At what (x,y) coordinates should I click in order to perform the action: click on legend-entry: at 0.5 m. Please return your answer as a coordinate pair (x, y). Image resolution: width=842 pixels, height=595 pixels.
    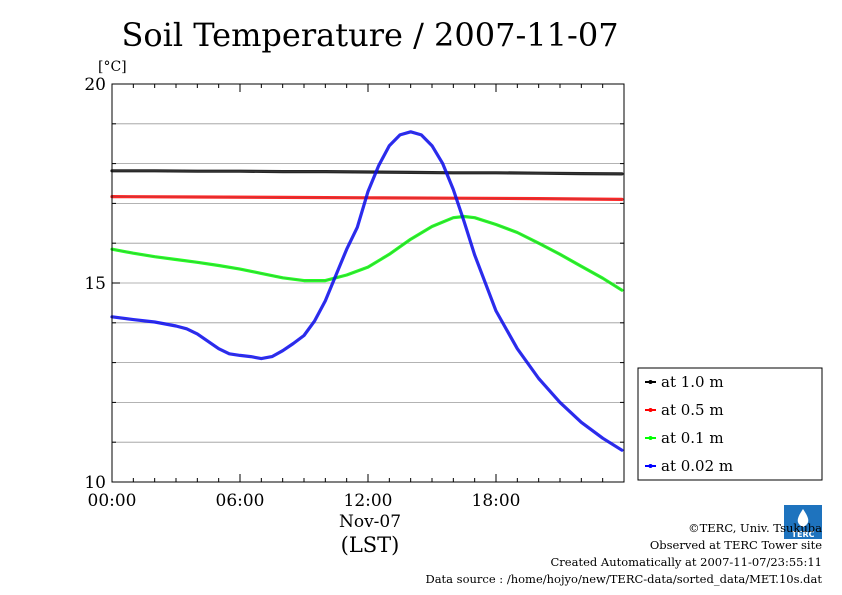
    Looking at the image, I should click on (692, 410).